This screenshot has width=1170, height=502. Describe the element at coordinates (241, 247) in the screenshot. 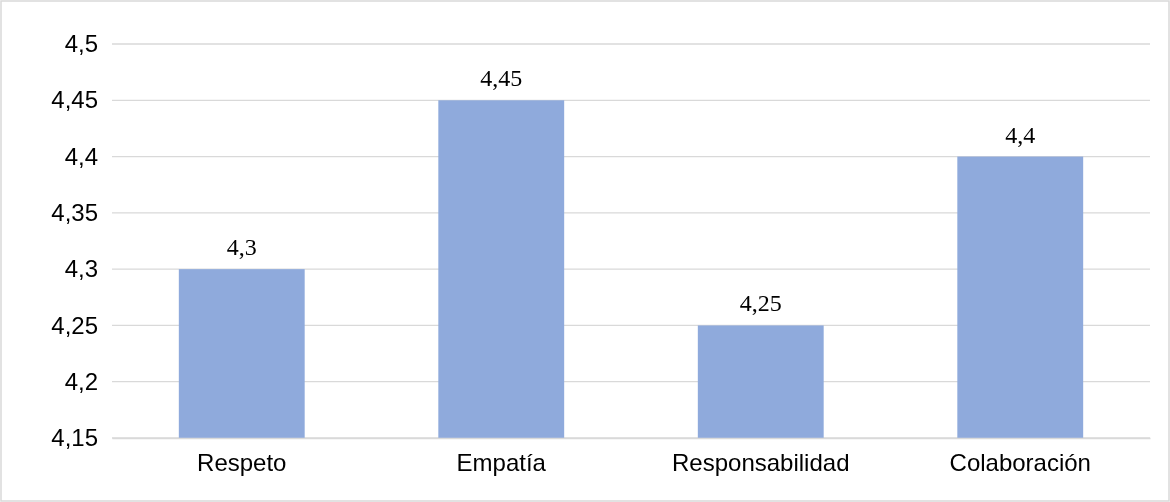

I see `data-label: 4,3` at that location.